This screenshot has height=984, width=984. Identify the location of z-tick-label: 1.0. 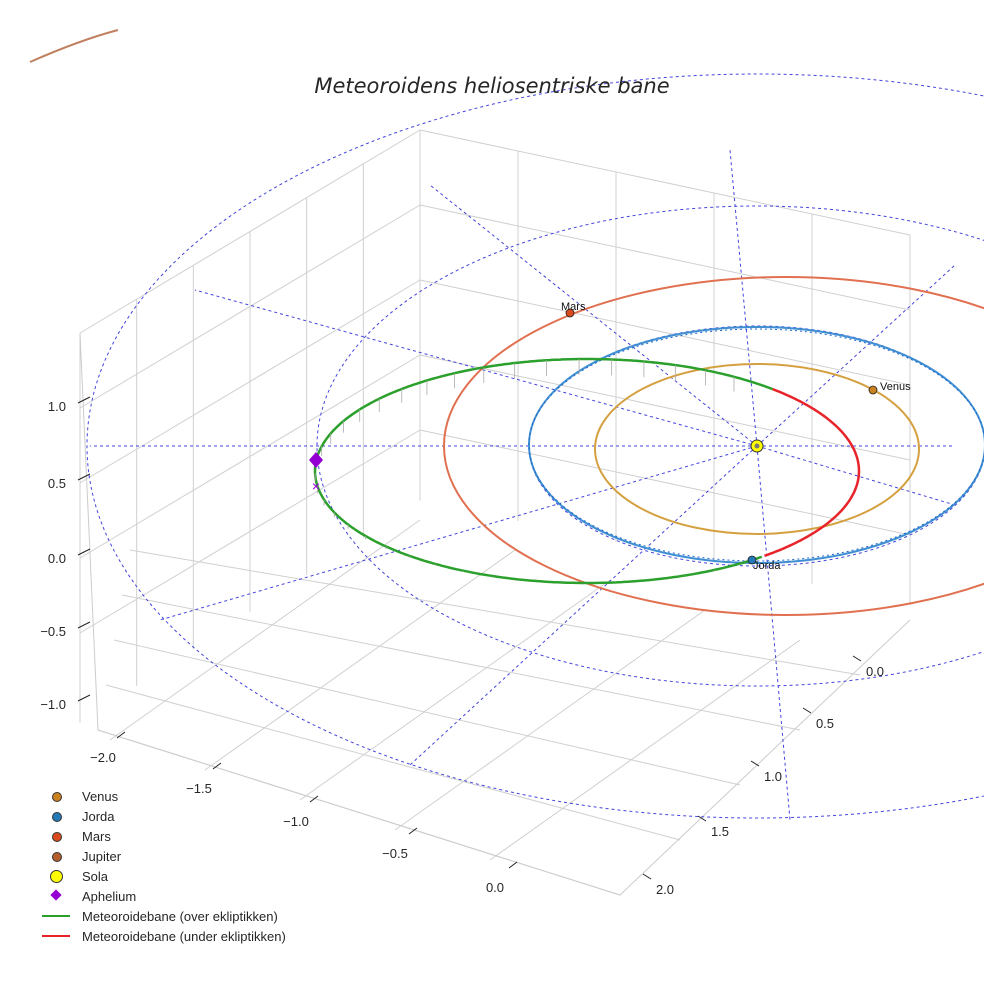
(57, 406).